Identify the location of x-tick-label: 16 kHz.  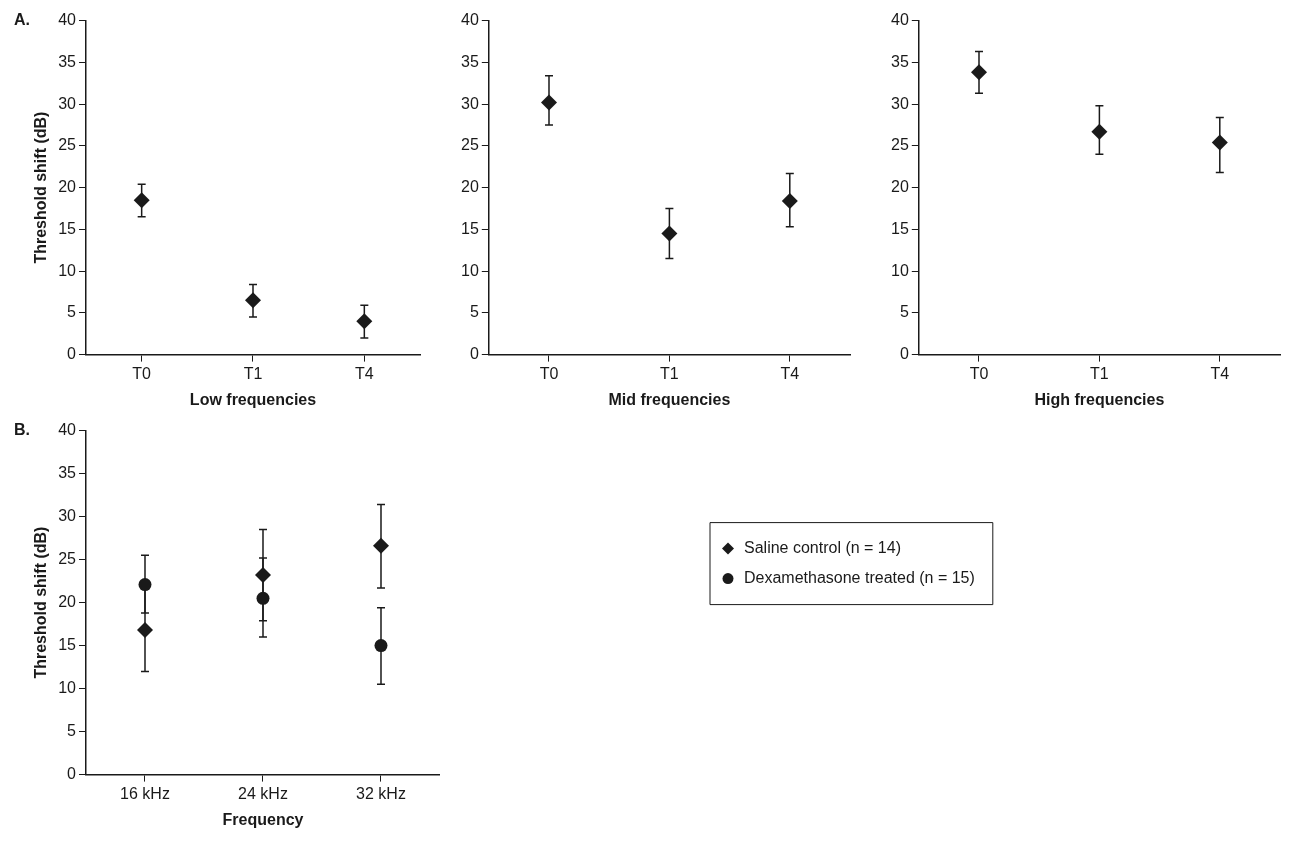
(145, 793).